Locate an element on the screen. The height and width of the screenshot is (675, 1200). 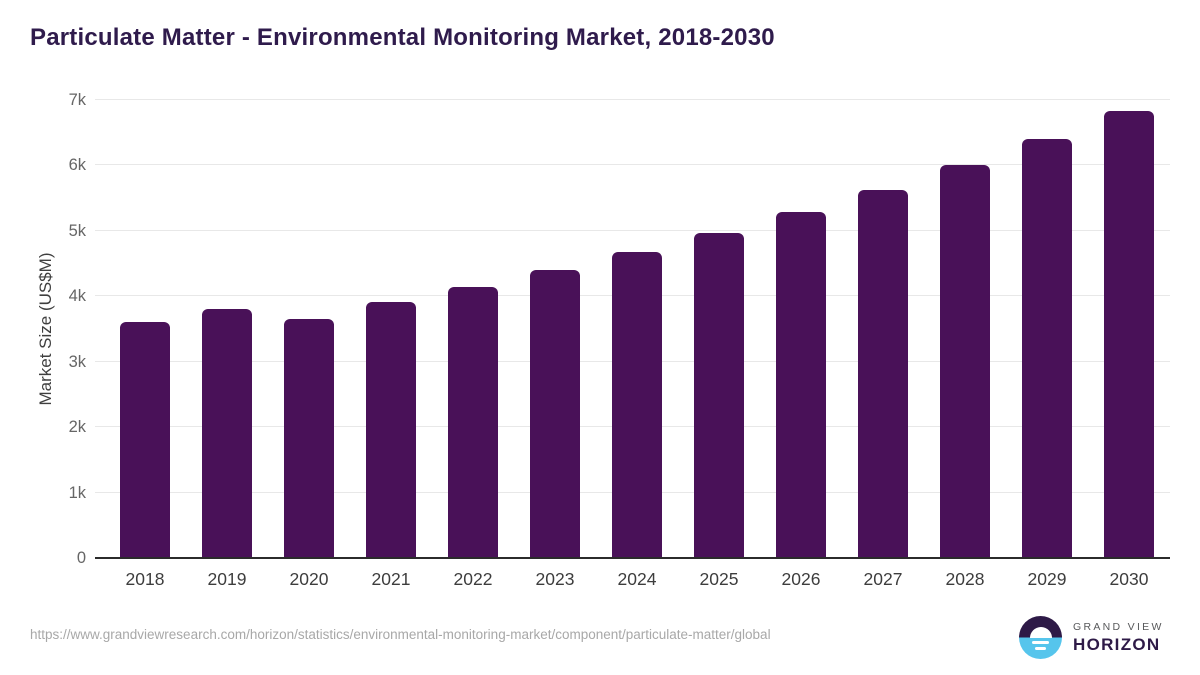
bar-2027 is located at coordinates (883, 374).